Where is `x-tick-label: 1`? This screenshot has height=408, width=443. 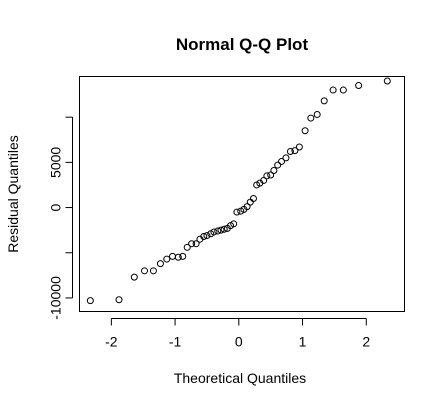
x-tick-label: 1 is located at coordinates (303, 342).